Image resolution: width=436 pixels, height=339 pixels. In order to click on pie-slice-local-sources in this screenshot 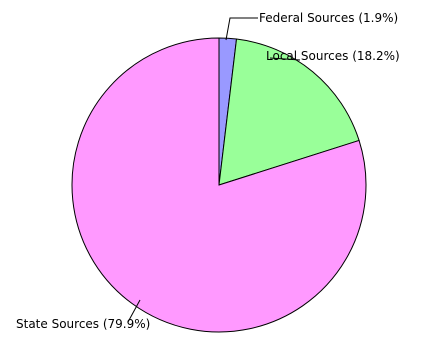, I will do `click(289, 112)`.